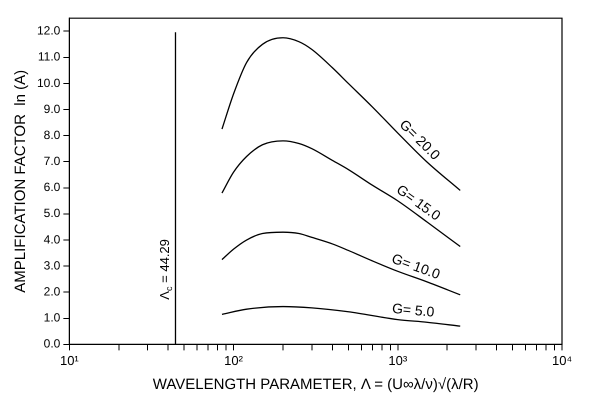  What do you see at coordinates (165, 269) in the screenshot?
I see `ref-line-label: Λc = 44.29` at bounding box center [165, 269].